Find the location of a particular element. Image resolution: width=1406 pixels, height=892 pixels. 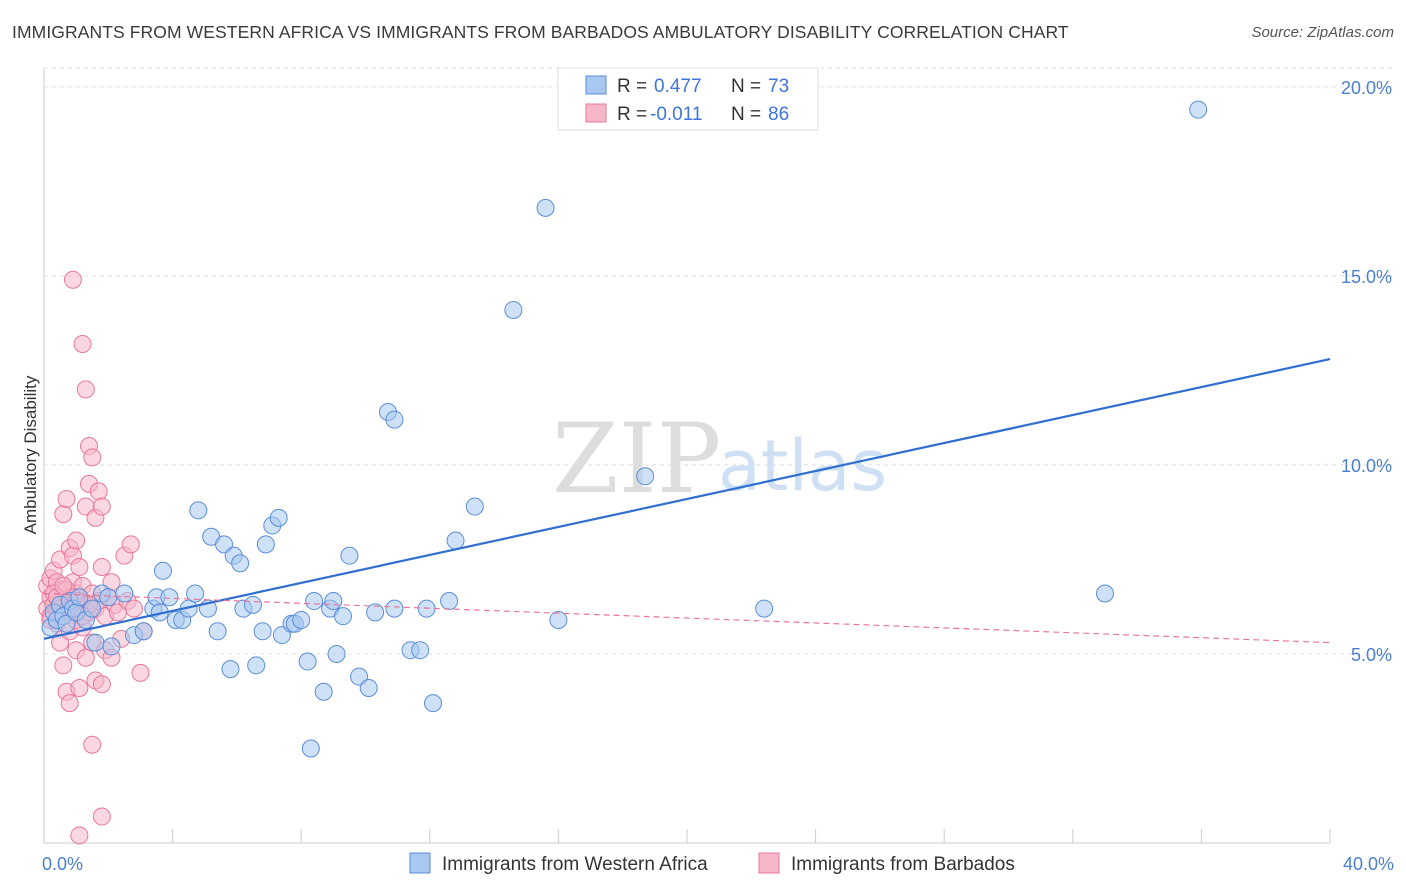

bottom-legend-swatch-blue is located at coordinates (420, 863).